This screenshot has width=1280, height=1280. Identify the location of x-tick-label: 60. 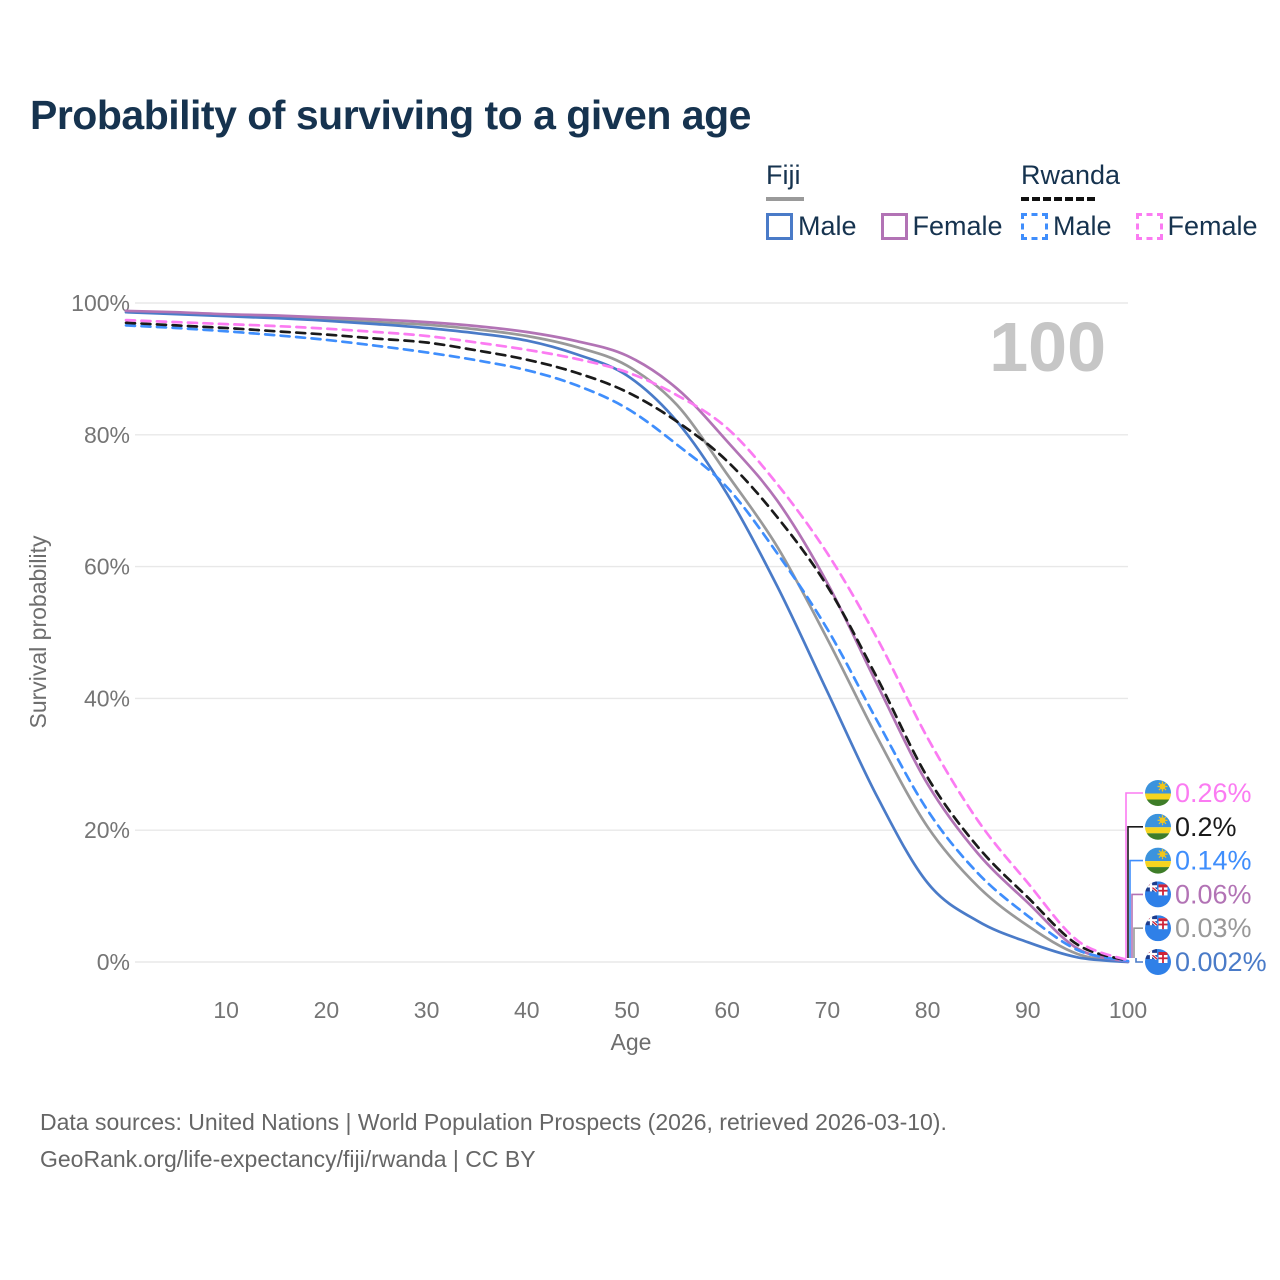
(727, 1010).